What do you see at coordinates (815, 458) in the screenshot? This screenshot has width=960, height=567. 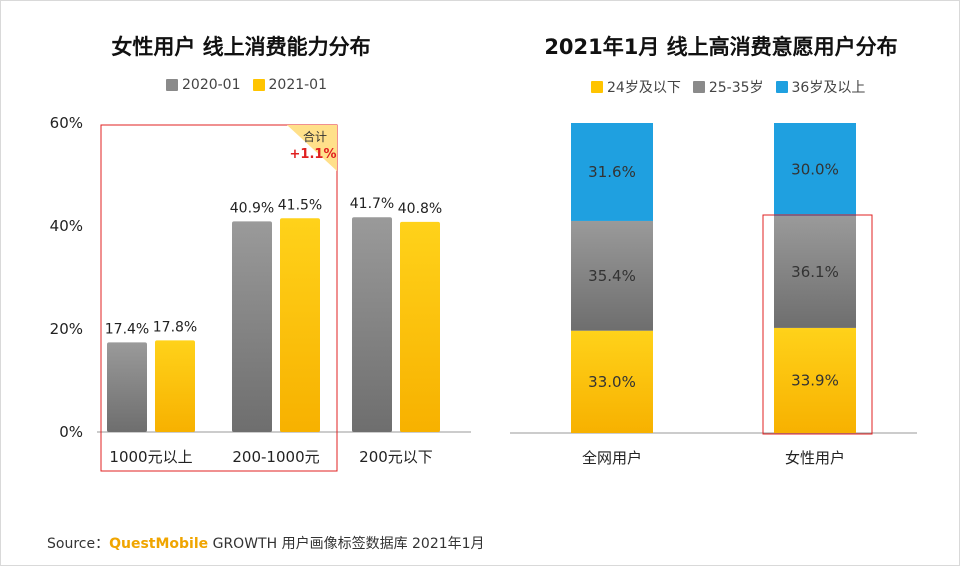 I see `x-category-label: 女性用户` at bounding box center [815, 458].